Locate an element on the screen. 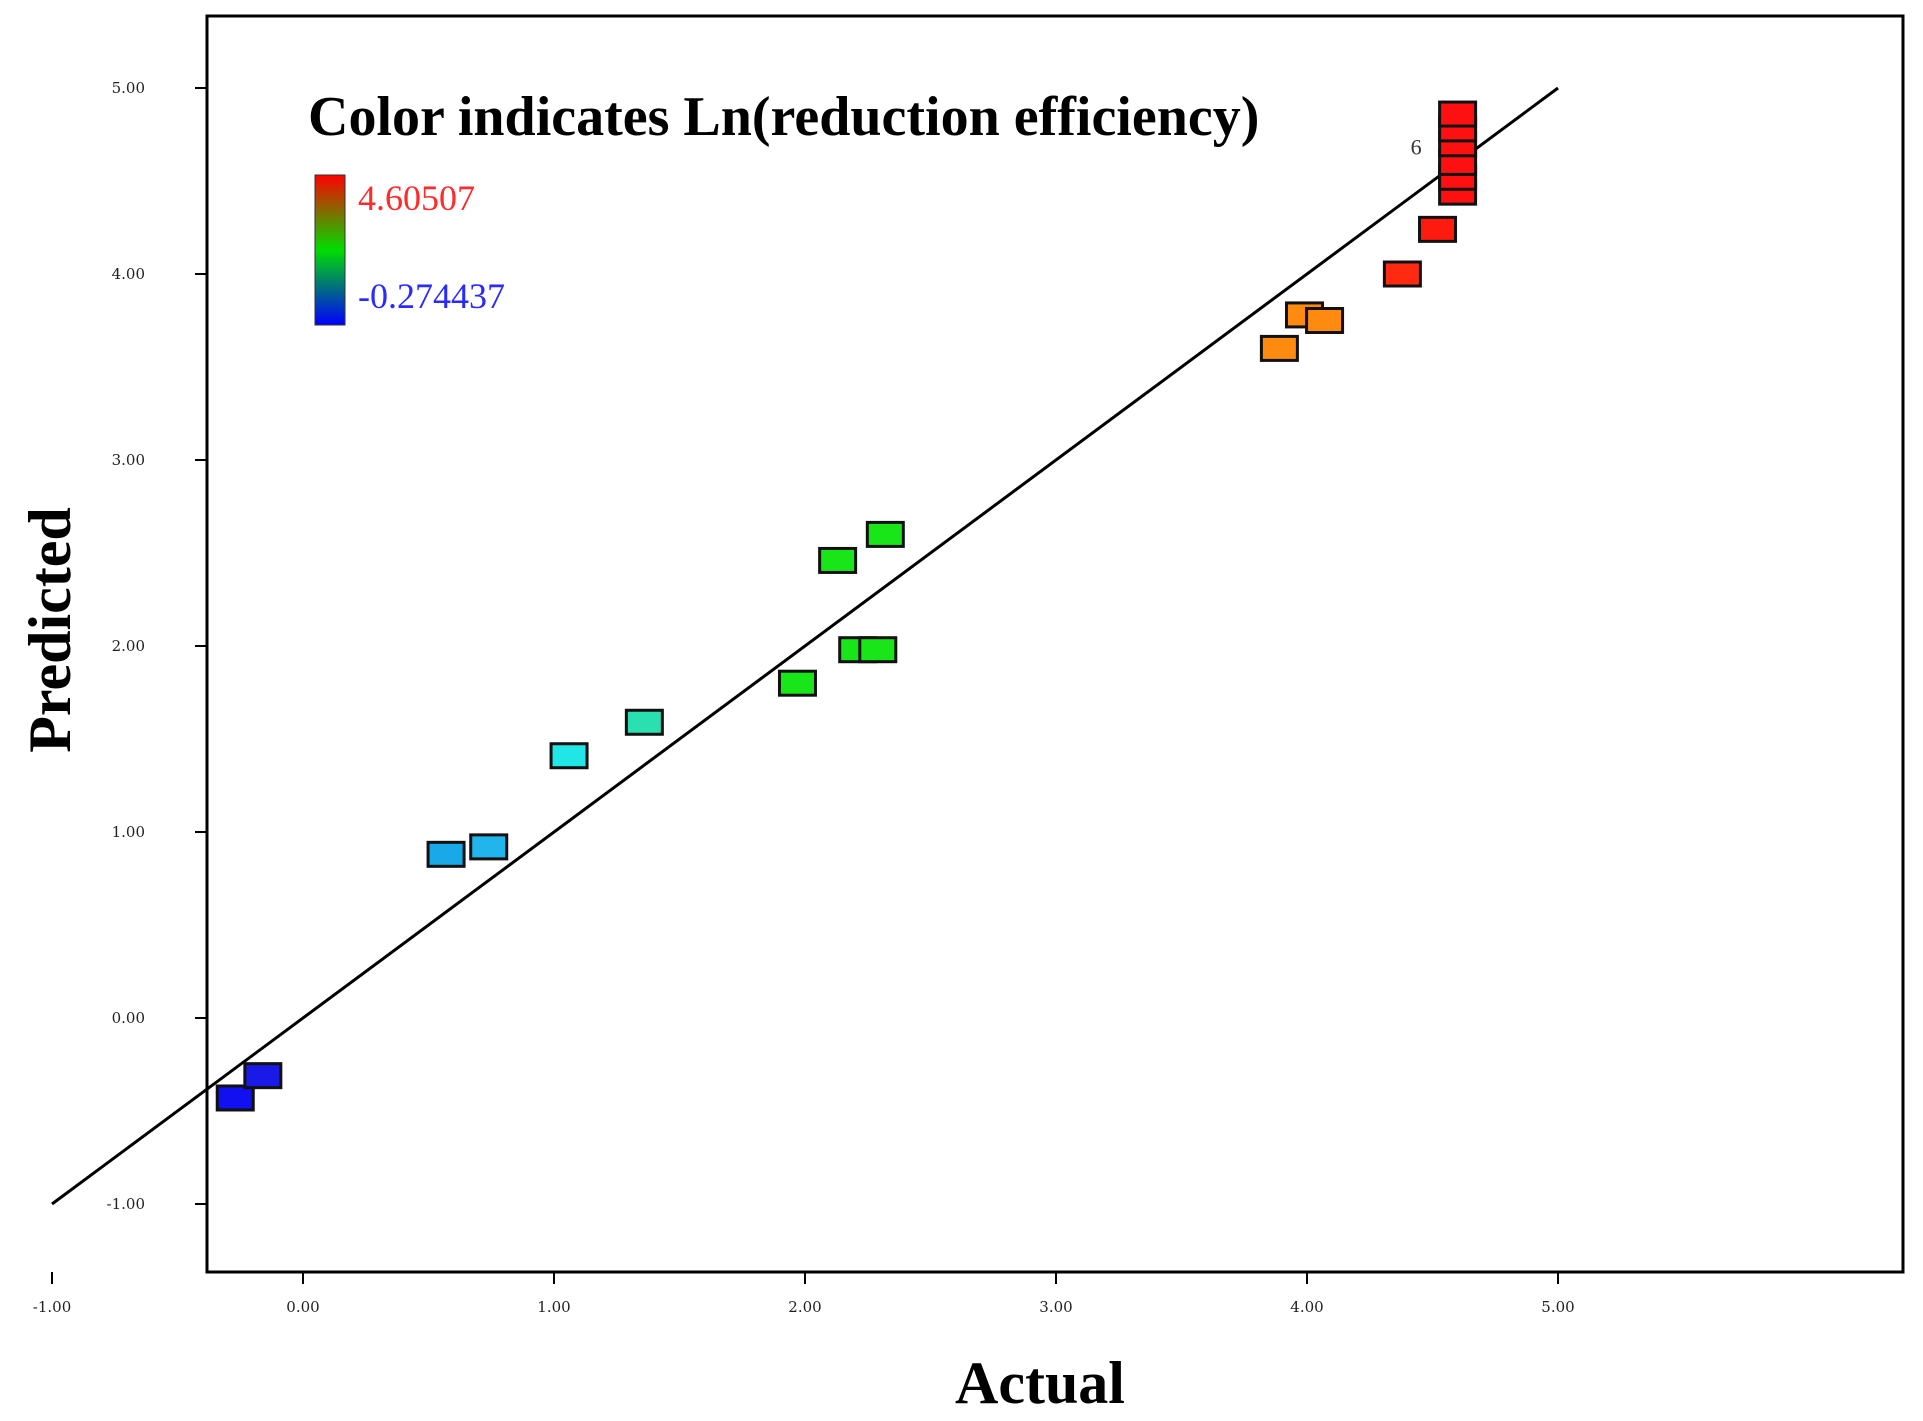 This screenshot has height=1421, width=1923. y-tick-label: 4.00 is located at coordinates (128, 274).